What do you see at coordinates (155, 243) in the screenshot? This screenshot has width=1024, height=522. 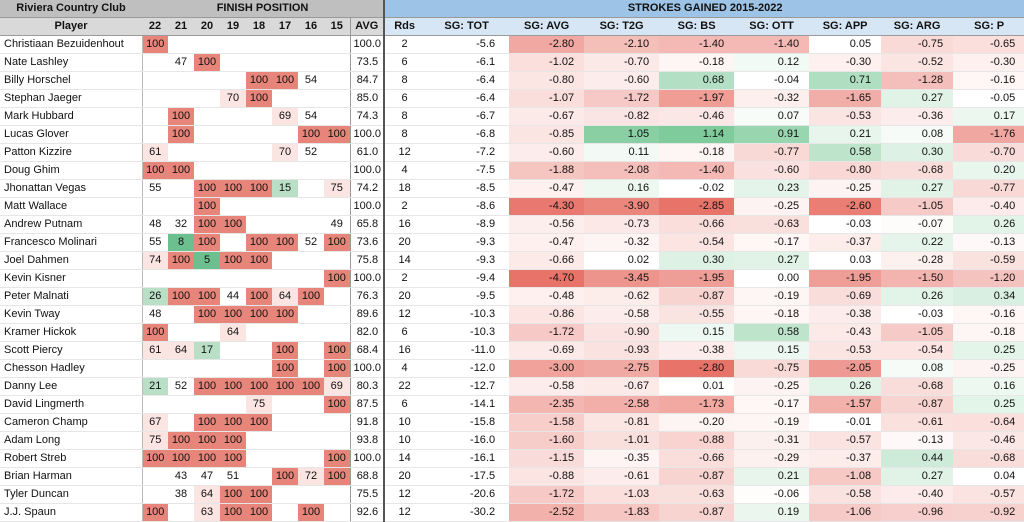 I see `finish-cell: 55` at bounding box center [155, 243].